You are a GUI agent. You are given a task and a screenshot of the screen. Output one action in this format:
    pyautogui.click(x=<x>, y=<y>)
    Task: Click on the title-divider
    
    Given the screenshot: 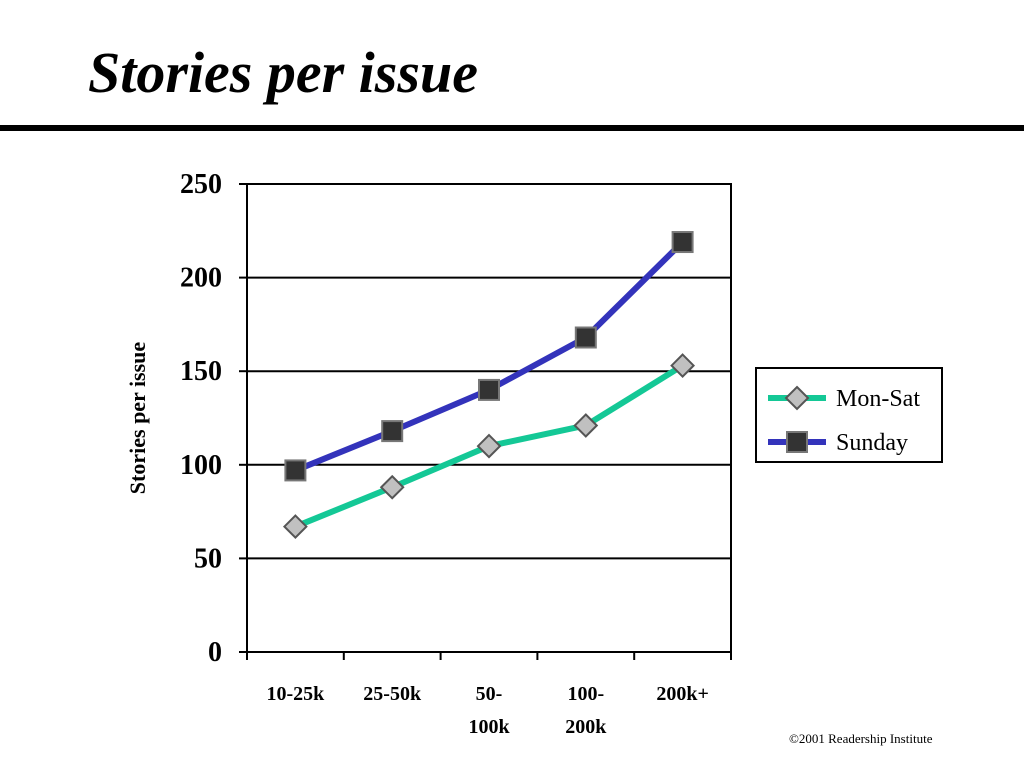 What is the action you would take?
    pyautogui.click(x=512, y=128)
    